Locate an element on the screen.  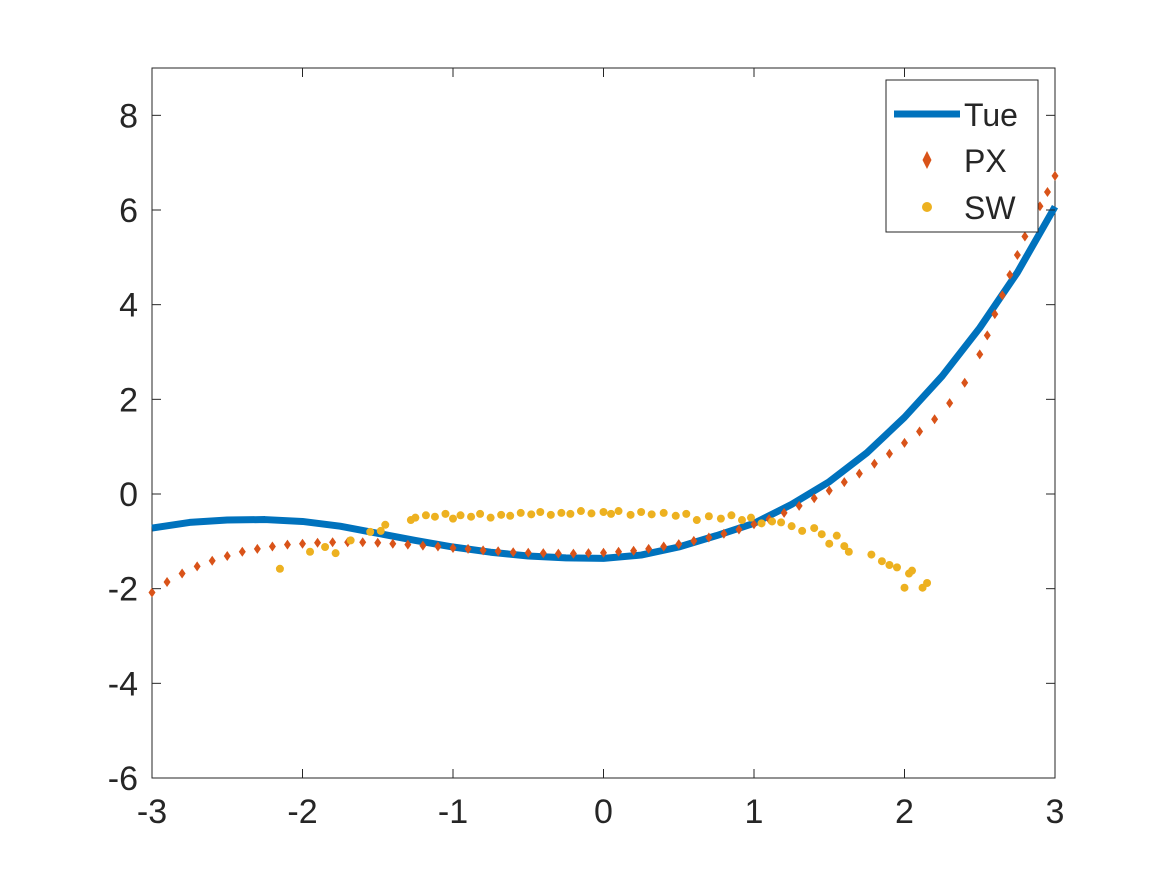
legend-label: PX is located at coordinates (985, 161).